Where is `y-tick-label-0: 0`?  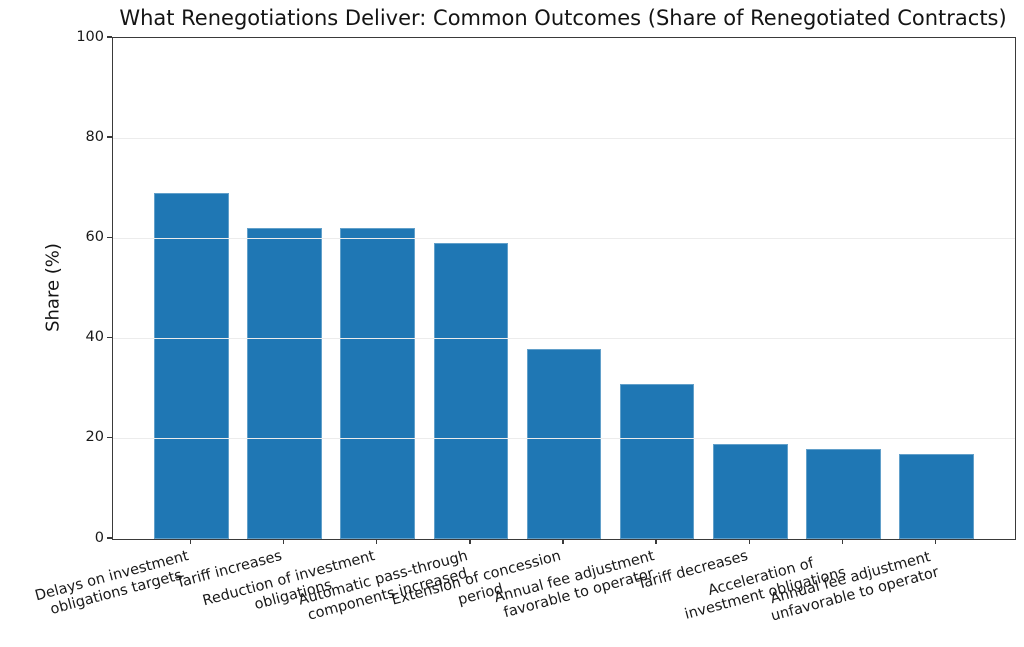 y-tick-label-0: 0 is located at coordinates (99, 537).